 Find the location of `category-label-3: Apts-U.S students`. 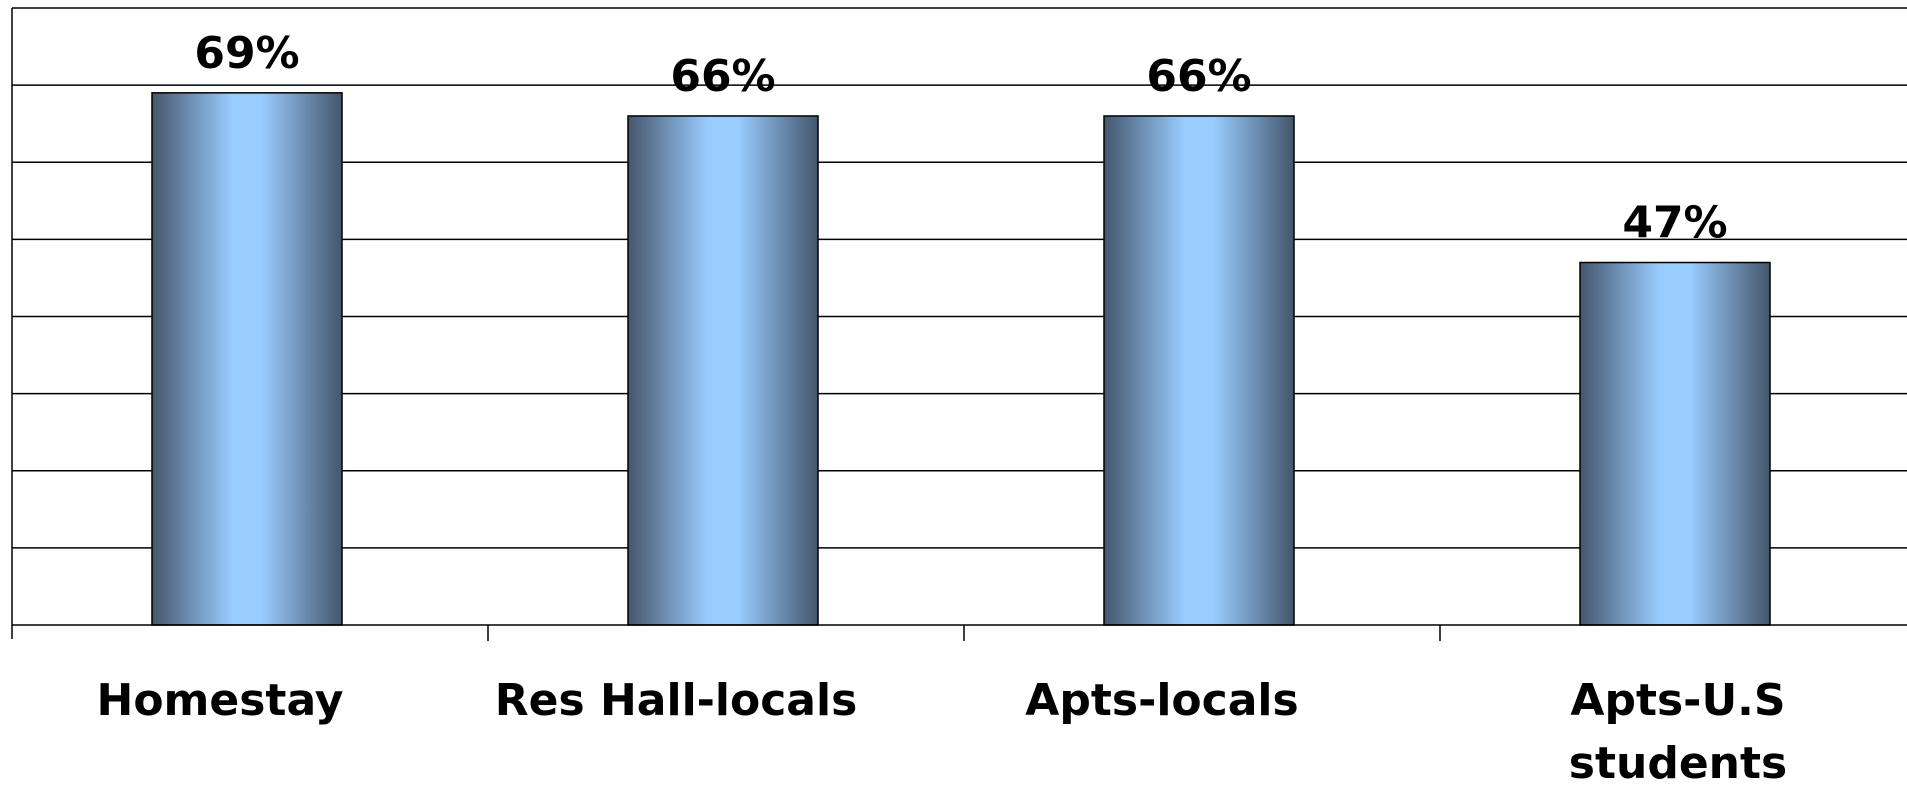

category-label-3: Apts-U.S students is located at coordinates (1678, 730).